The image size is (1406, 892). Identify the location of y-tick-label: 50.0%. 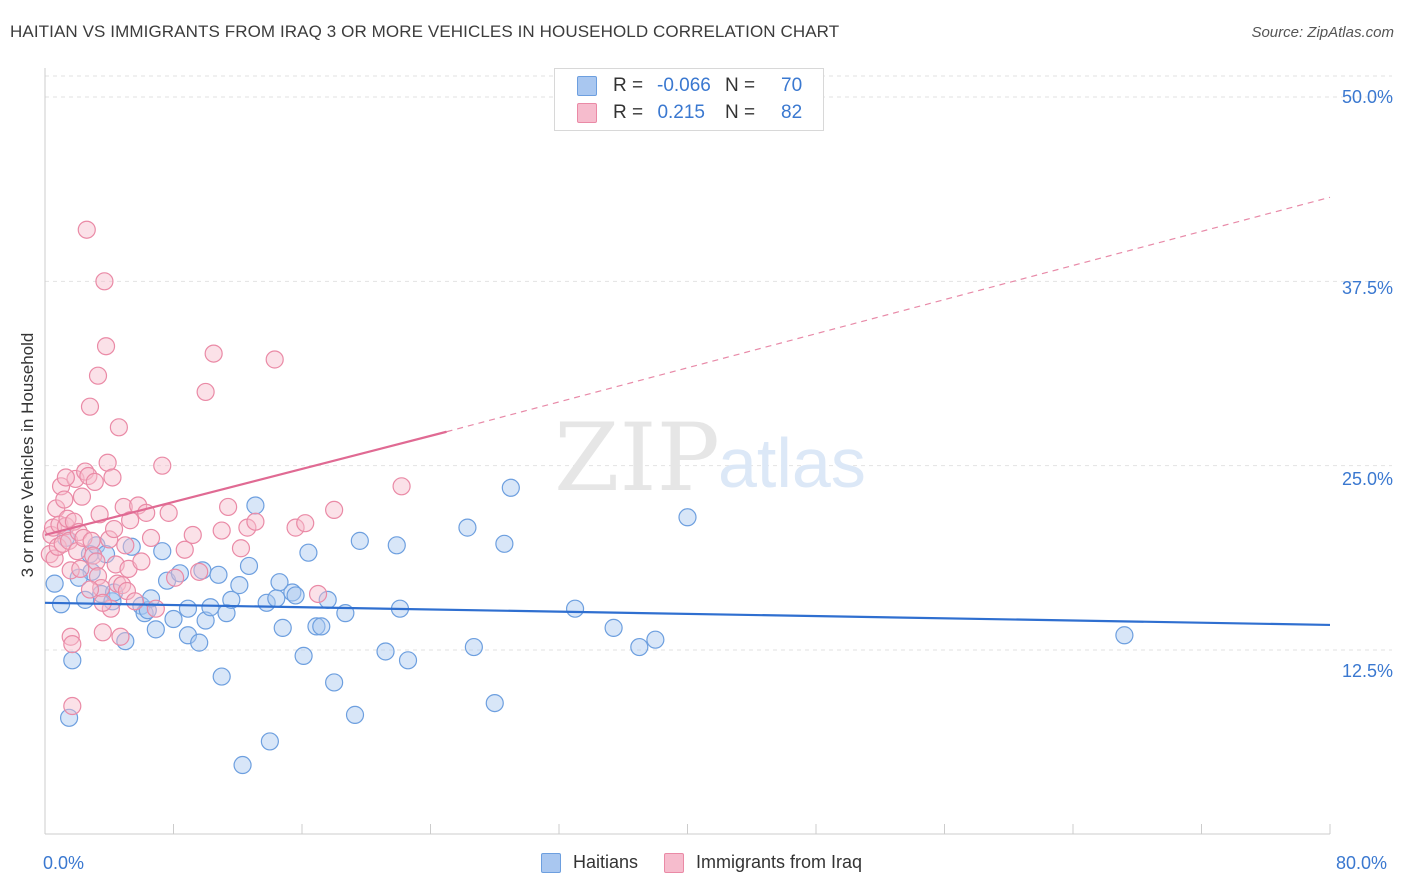
(1367, 97).